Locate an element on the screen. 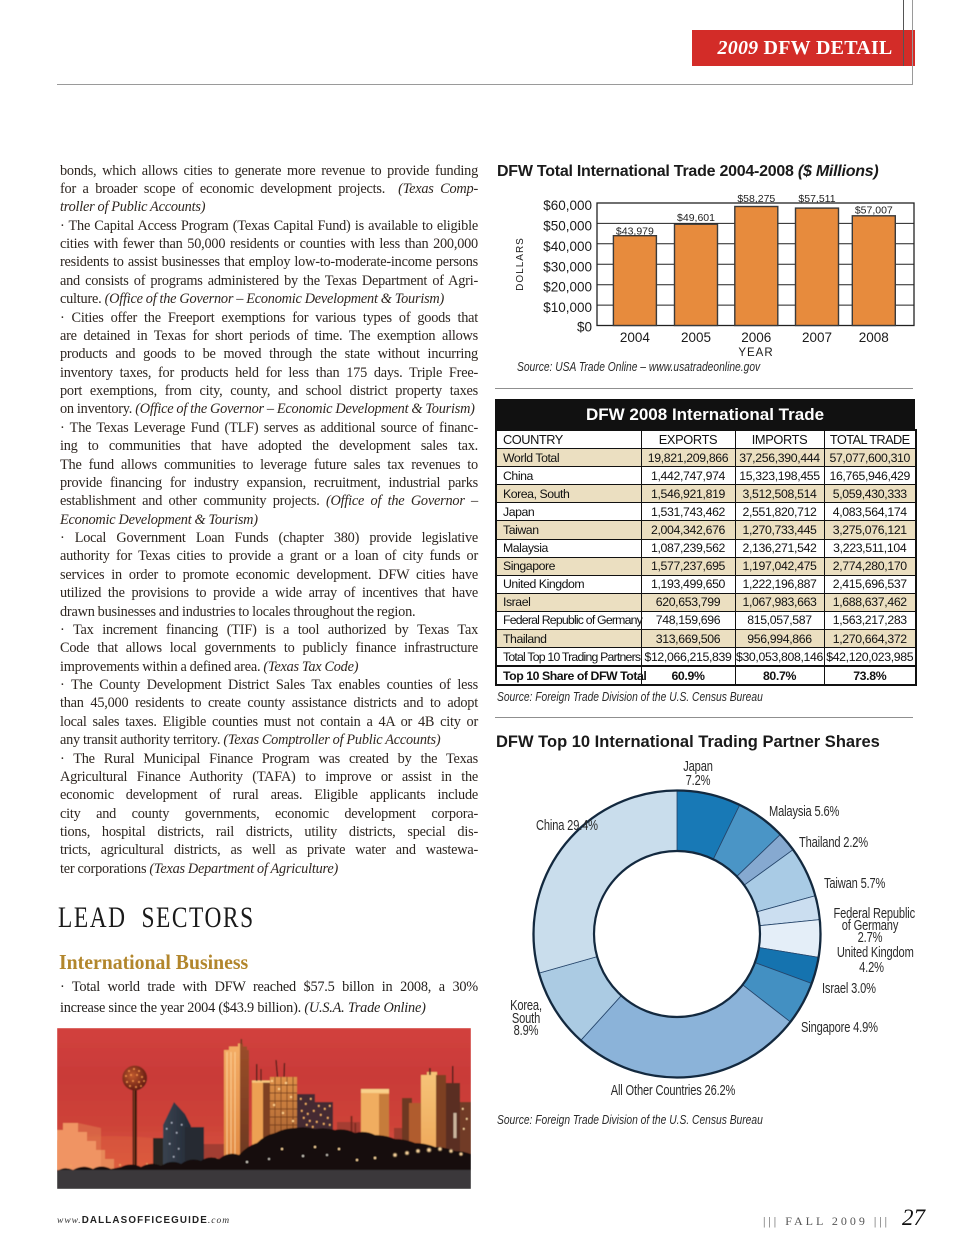 The image size is (960, 1247). svg-text: $40,000 is located at coordinates (567, 246).